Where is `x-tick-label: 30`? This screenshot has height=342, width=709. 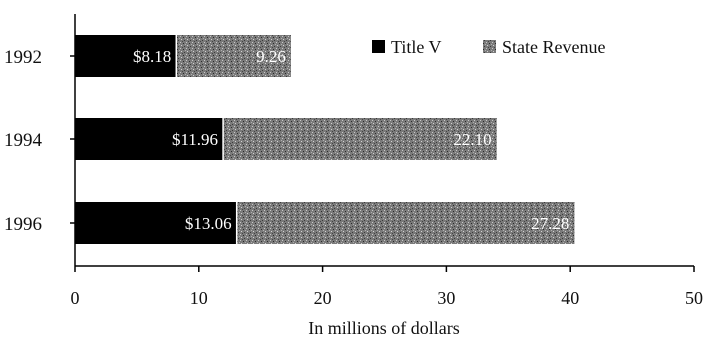
x-tick-label: 30 is located at coordinates (446, 298).